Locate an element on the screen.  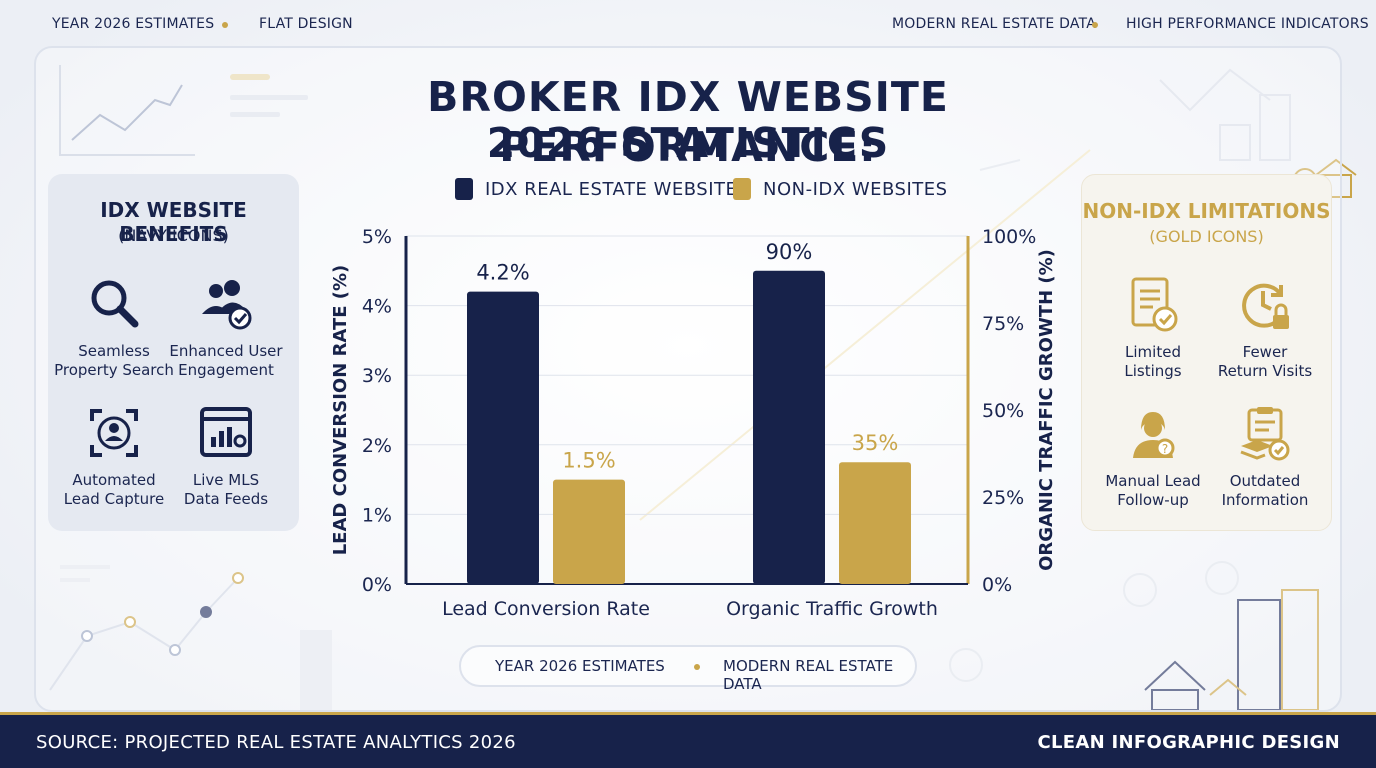
data-label: 4.2% is located at coordinates (502, 273).